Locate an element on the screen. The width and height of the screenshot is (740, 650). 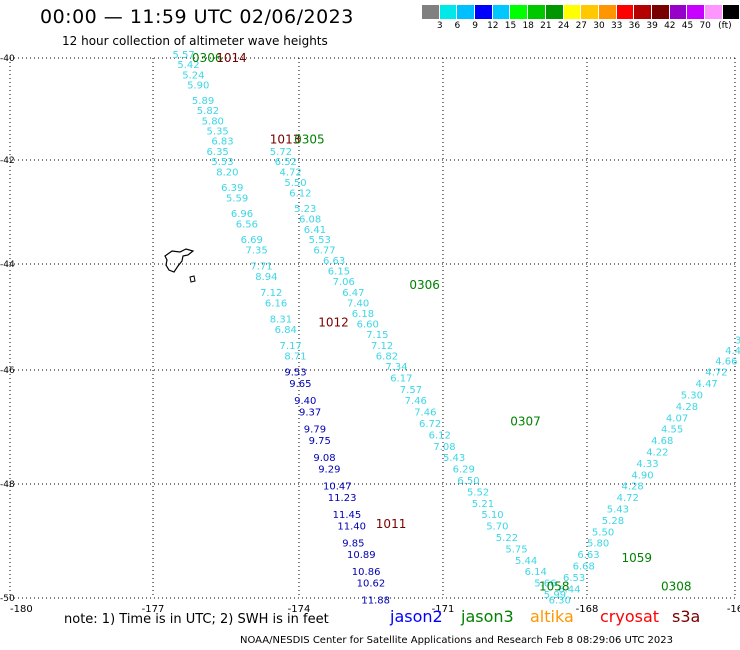
wave-height-value: 8.71 is located at coordinates (295, 356).